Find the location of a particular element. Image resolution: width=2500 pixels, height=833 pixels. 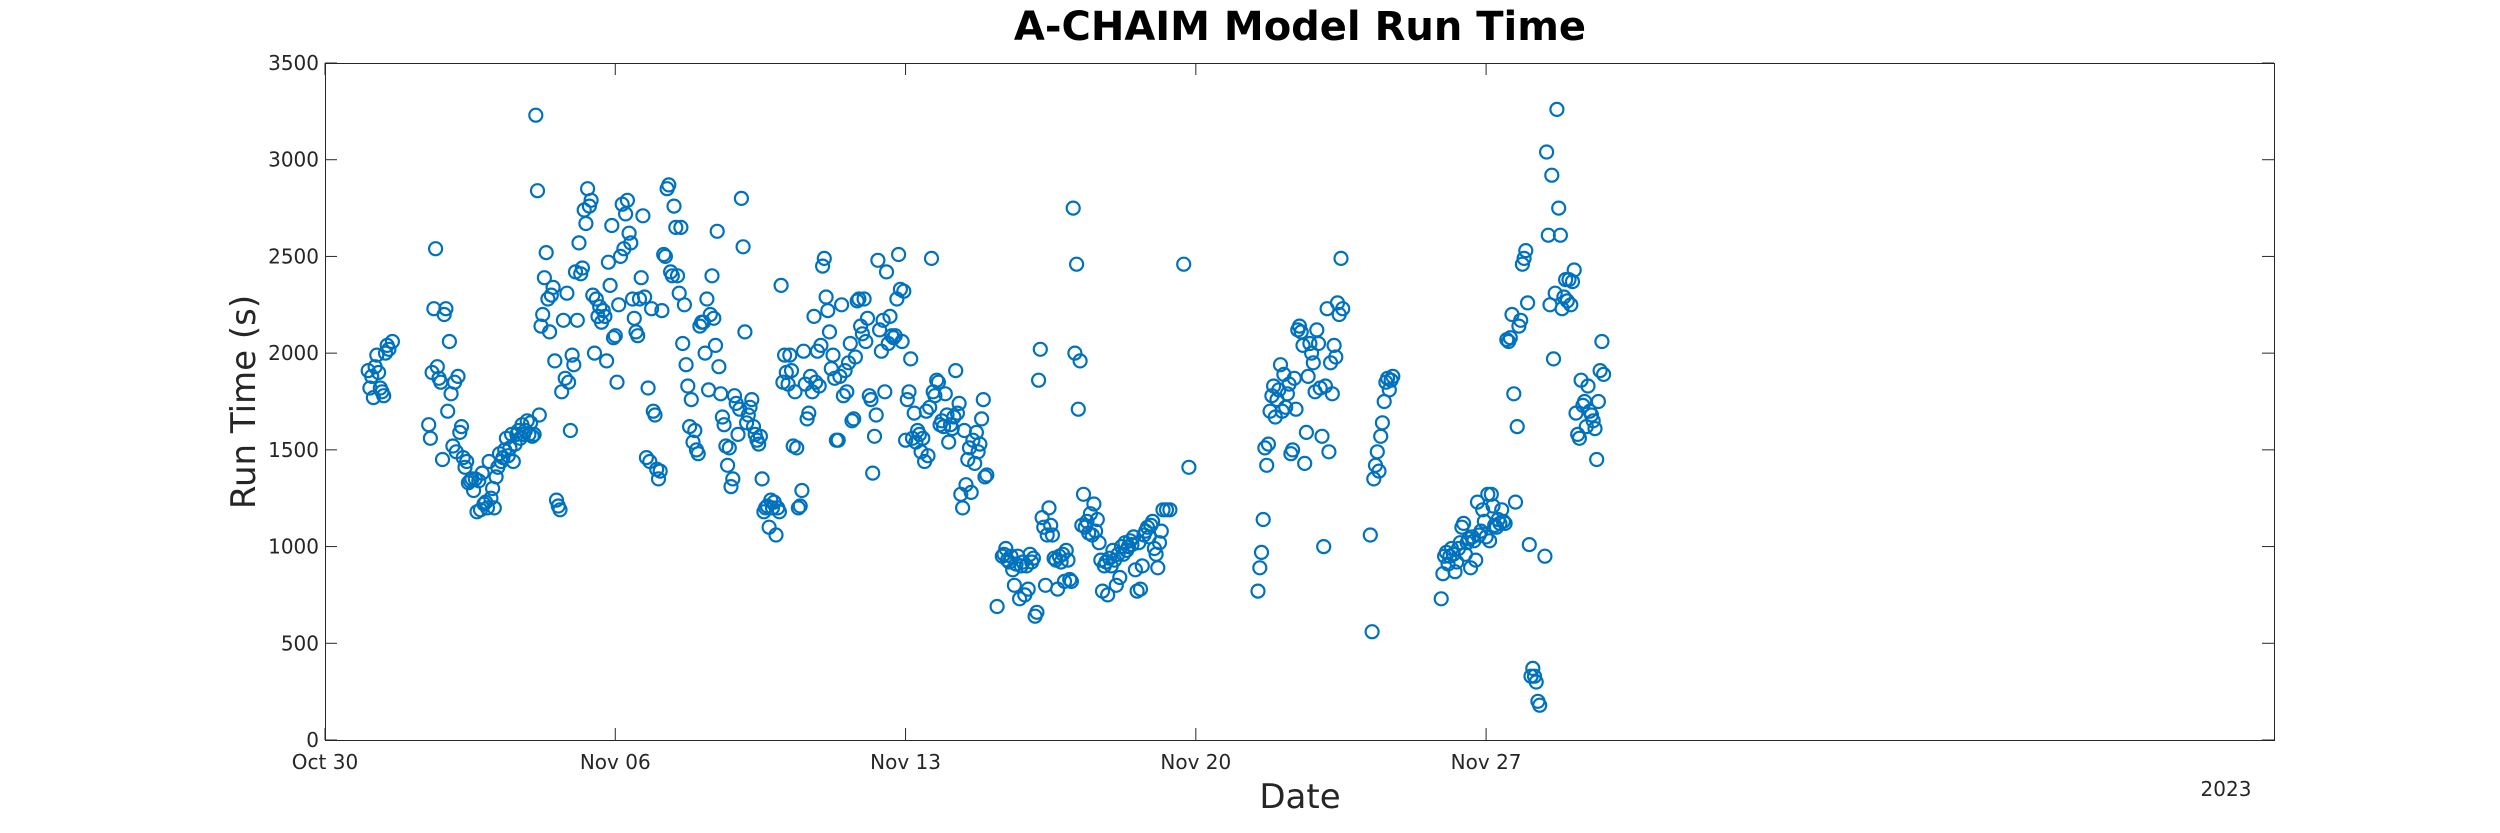

y-tick-label: 3500 is located at coordinates (293, 63).